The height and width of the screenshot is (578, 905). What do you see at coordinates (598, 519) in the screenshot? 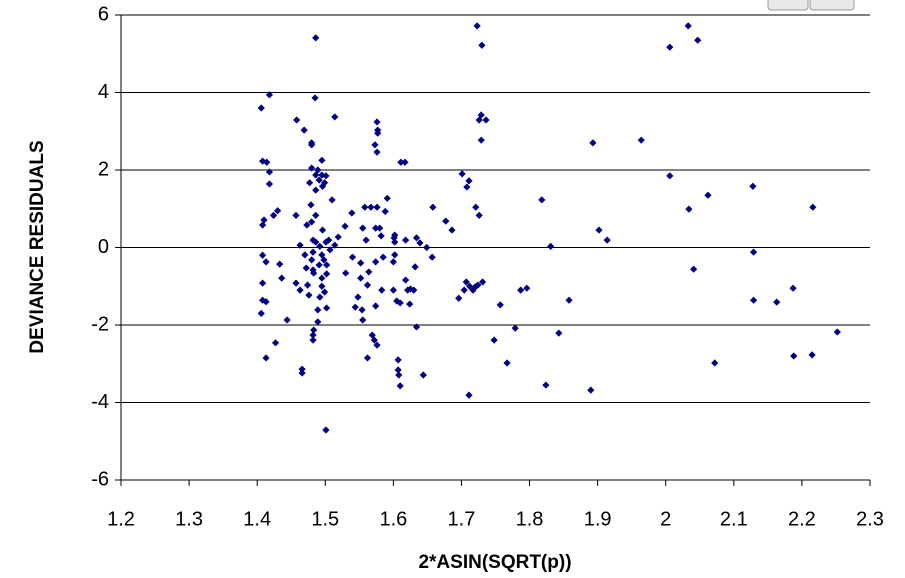
I see `x-tick-label: 1.9` at bounding box center [598, 519].